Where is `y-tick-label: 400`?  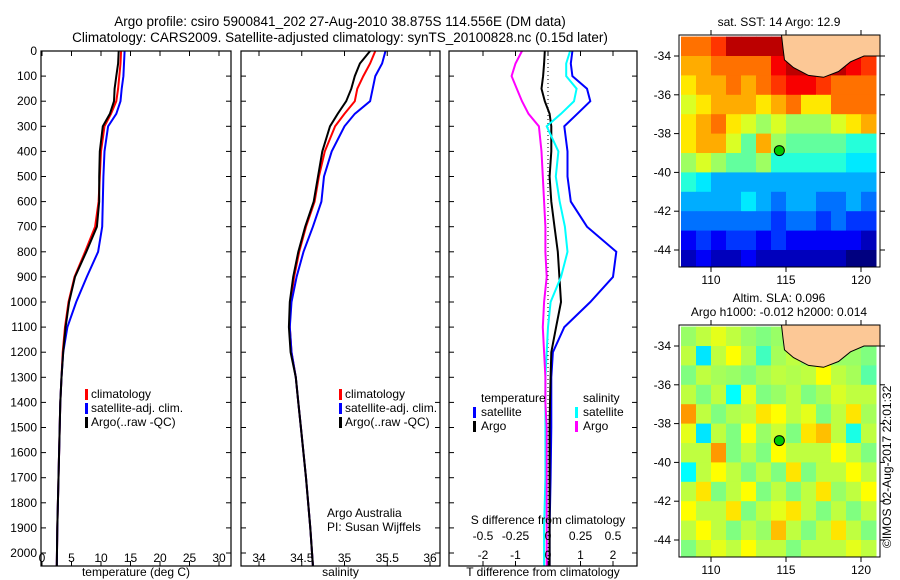
y-tick-label: 400 is located at coordinates (27, 151).